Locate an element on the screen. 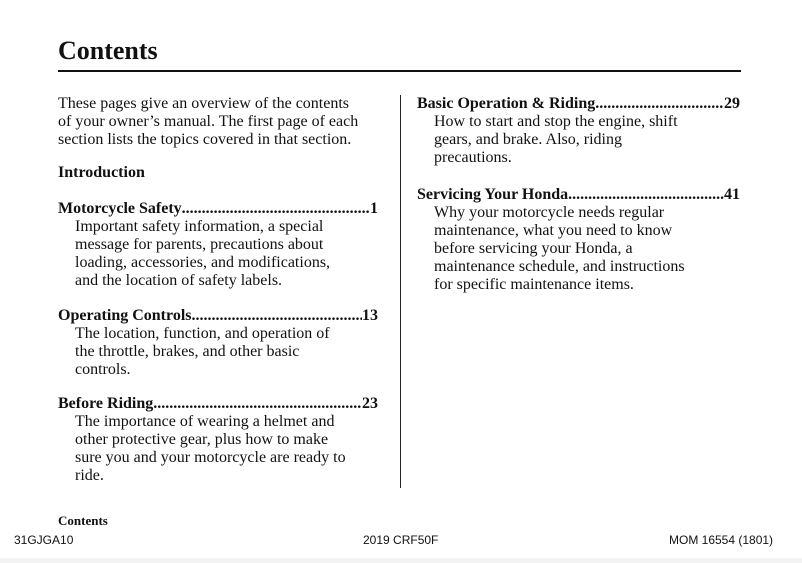  toc-entry-description-line: for specific maintenance items. is located at coordinates (534, 284).